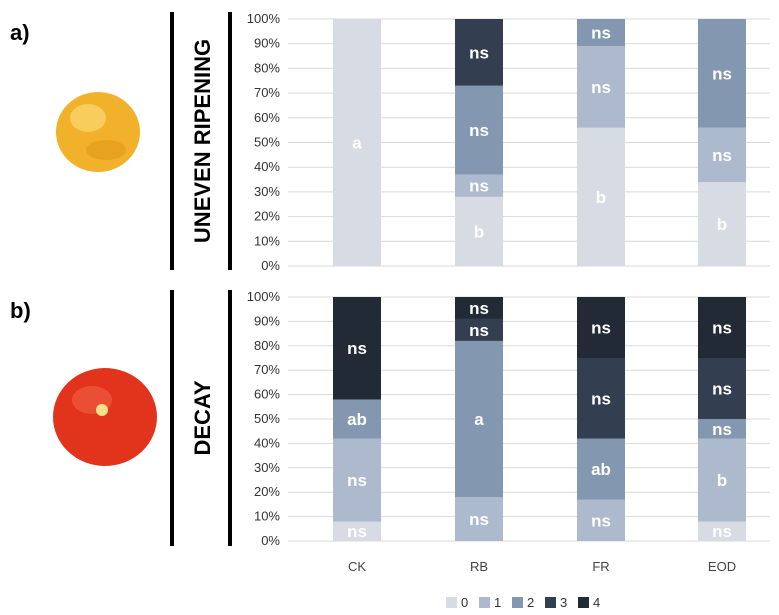  Describe the element at coordinates (542, 566) in the screenshot. I see `x-axis-category-labels: CK RB FR EOD` at that location.